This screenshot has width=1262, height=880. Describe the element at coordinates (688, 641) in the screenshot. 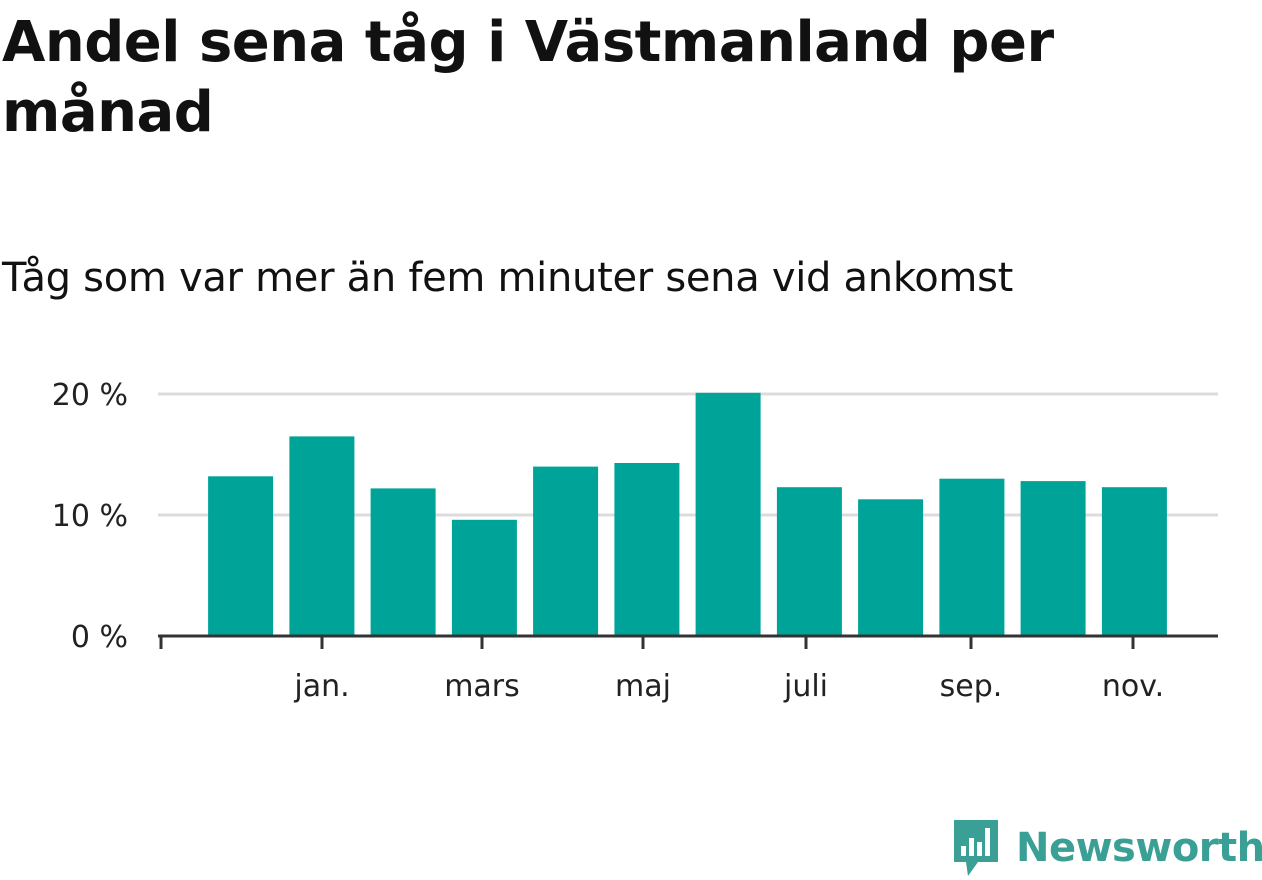

I see `x-axis` at that location.